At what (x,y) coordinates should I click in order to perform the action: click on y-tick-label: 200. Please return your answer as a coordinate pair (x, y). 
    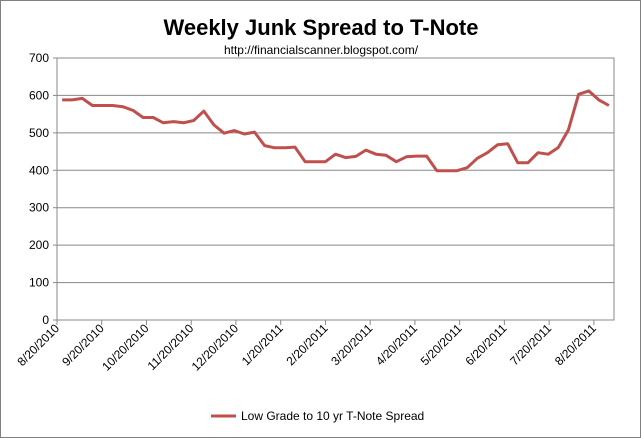
    Looking at the image, I should click on (39, 245).